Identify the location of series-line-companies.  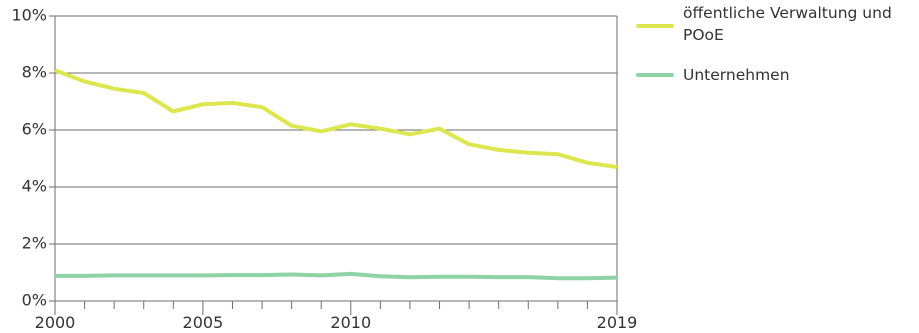
(336, 276).